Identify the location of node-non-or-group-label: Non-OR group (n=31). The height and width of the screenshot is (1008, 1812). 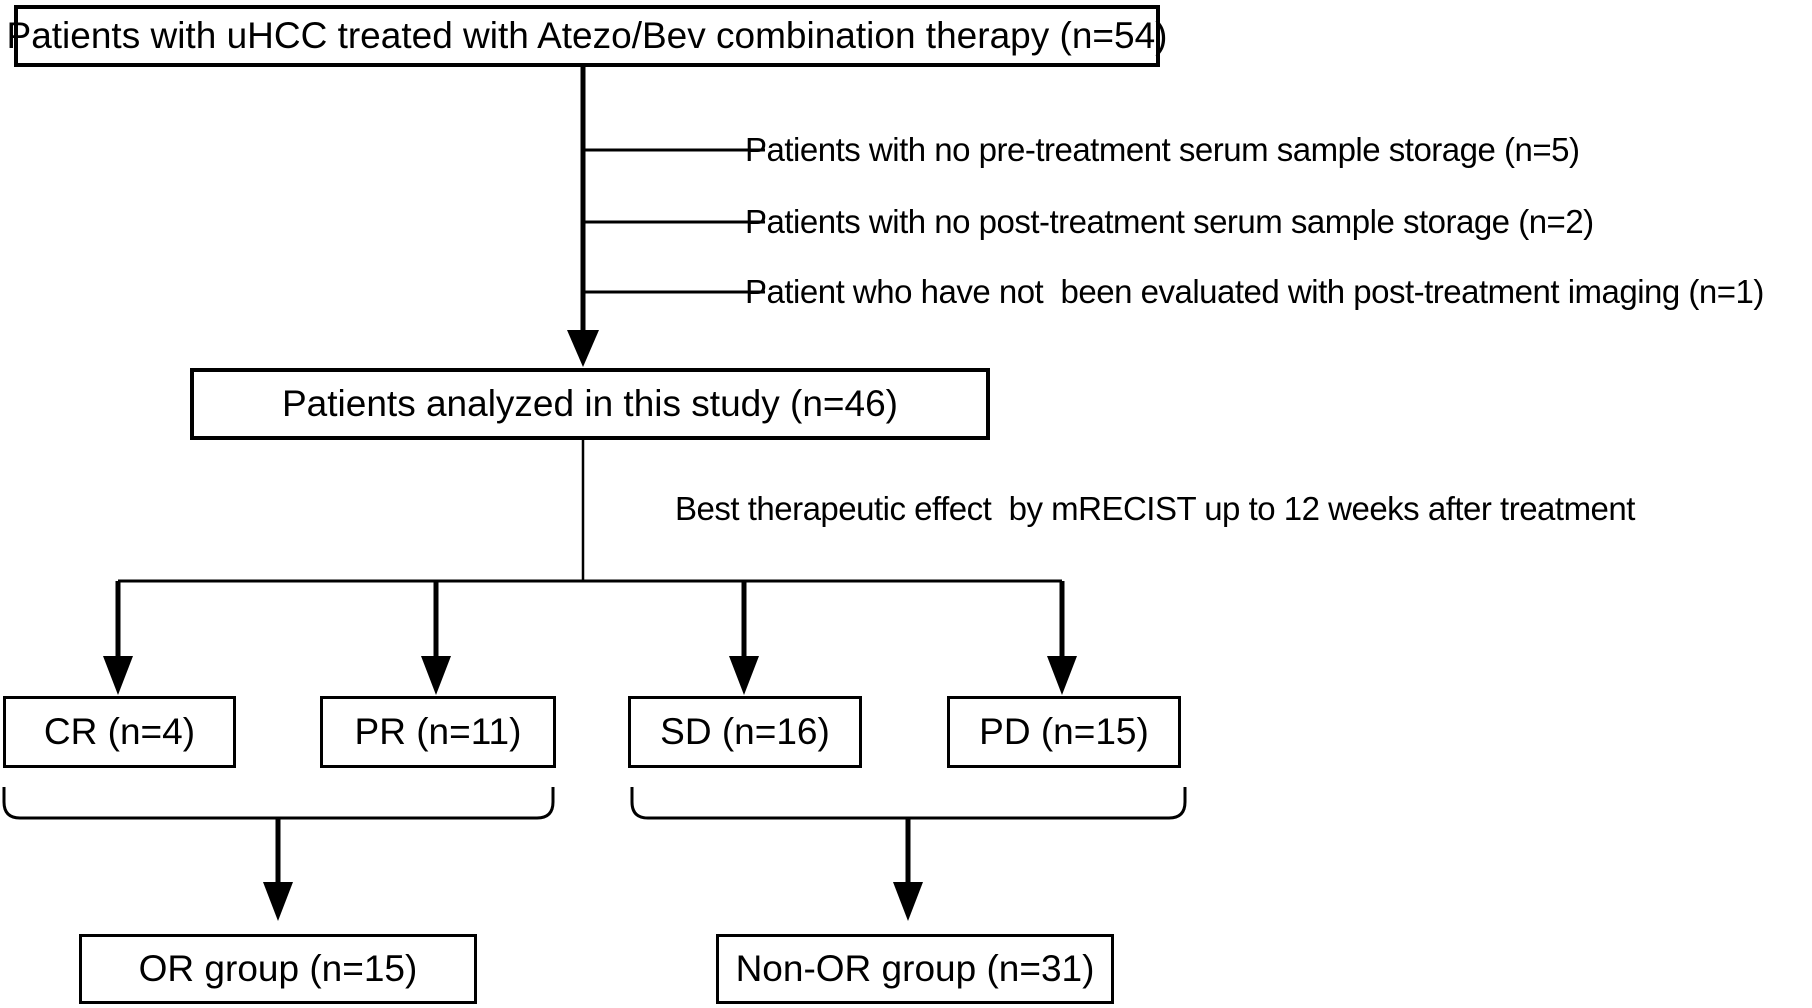
(915, 968).